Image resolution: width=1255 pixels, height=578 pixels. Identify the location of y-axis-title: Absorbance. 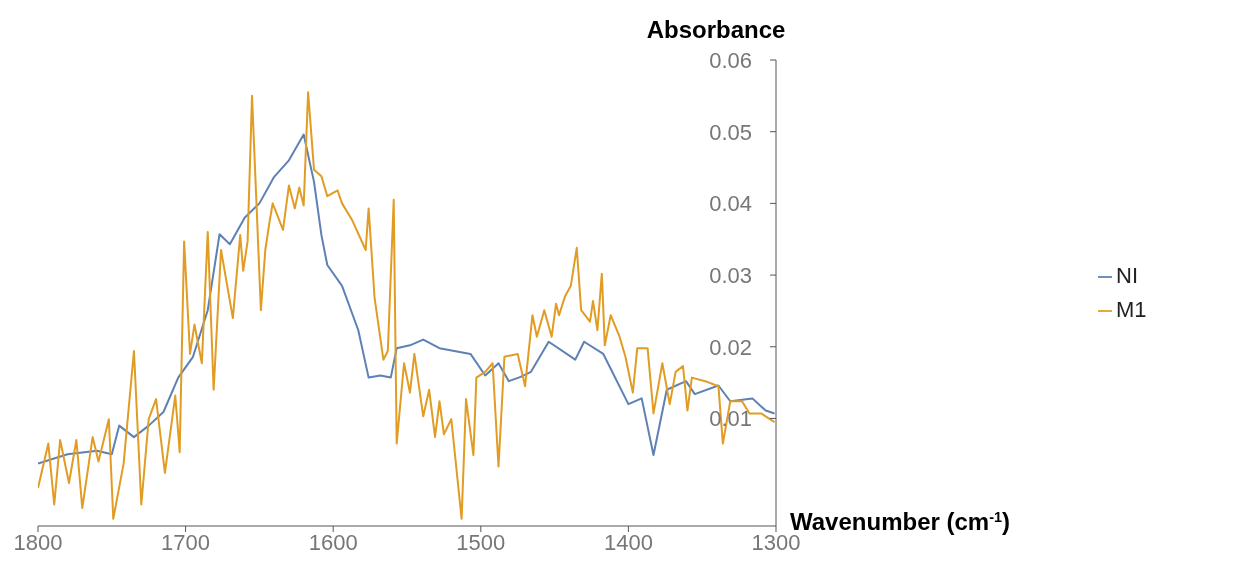
(716, 29).